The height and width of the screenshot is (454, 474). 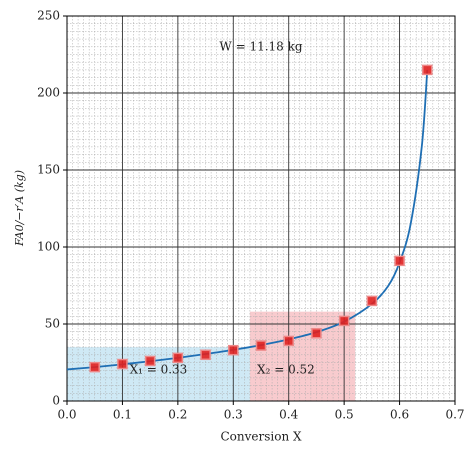 I want to click on y-tick-label: 200, so click(x=48, y=93).